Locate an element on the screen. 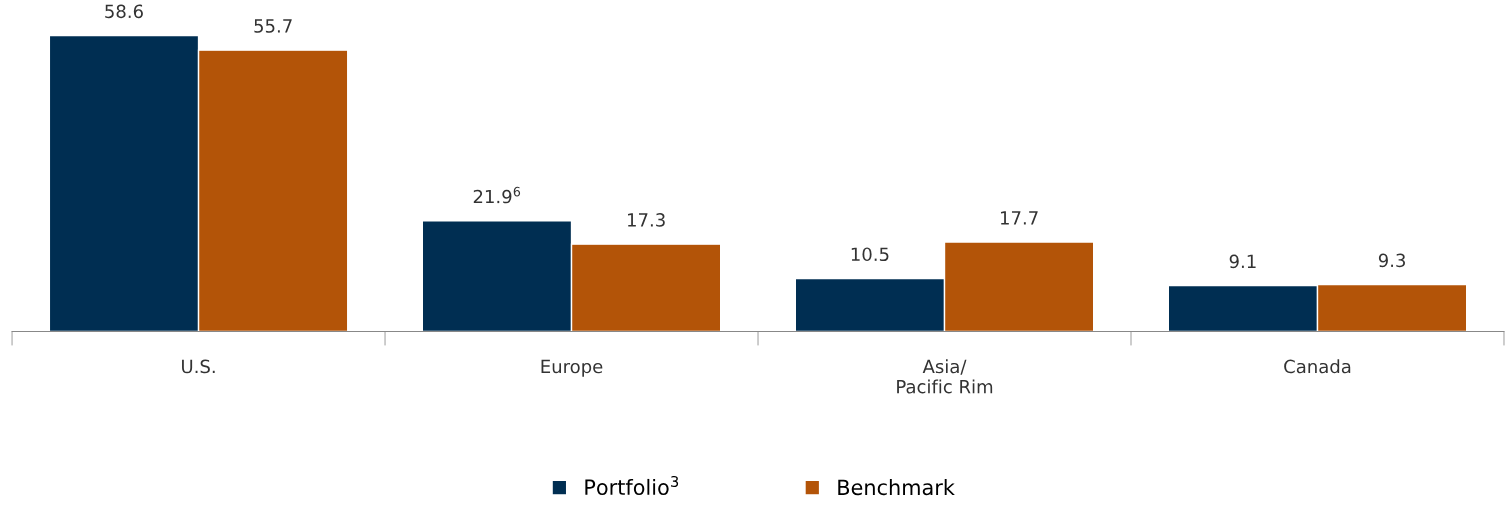  data-label: 55.7 is located at coordinates (273, 26).